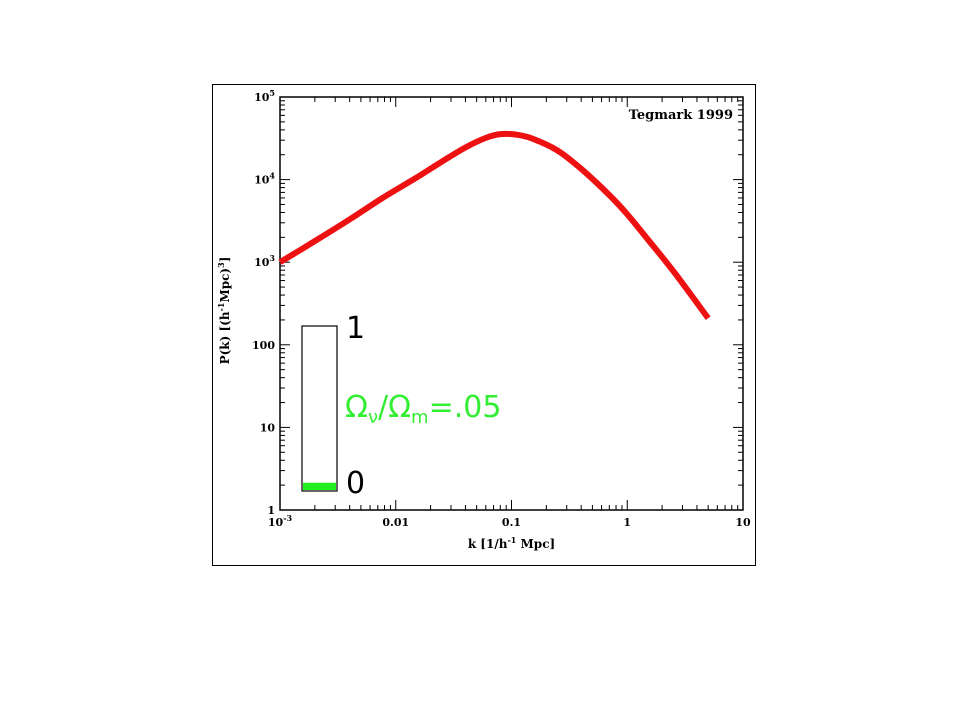 This screenshot has height=720, width=960. I want to click on y-tick-label: 10⁵, so click(264, 96).